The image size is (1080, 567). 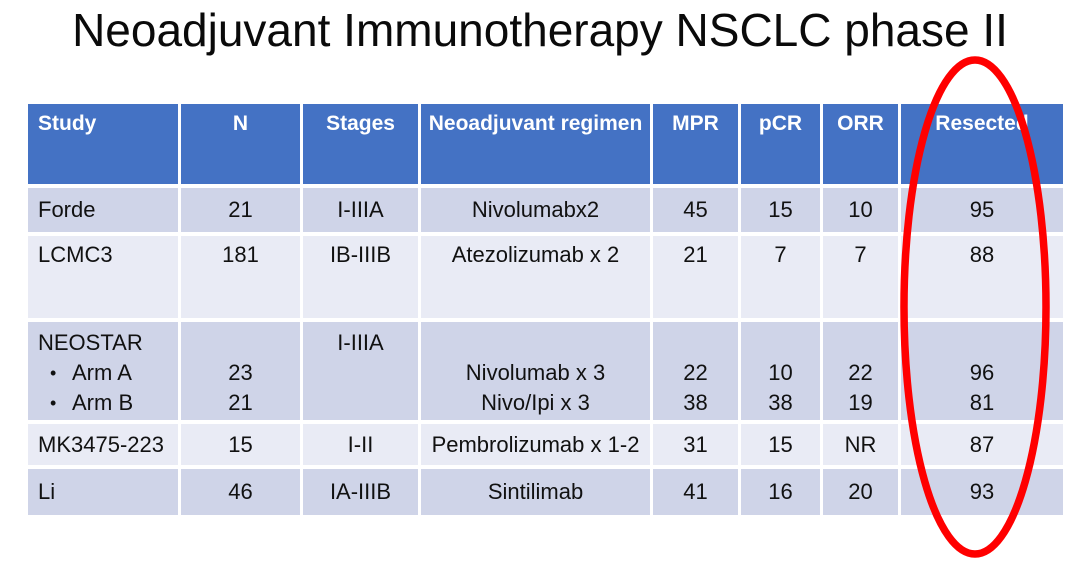 I want to click on table-row-li: Li 46 IA-IIIB Sintilimab 41 16 20 93, so click(x=545, y=492).